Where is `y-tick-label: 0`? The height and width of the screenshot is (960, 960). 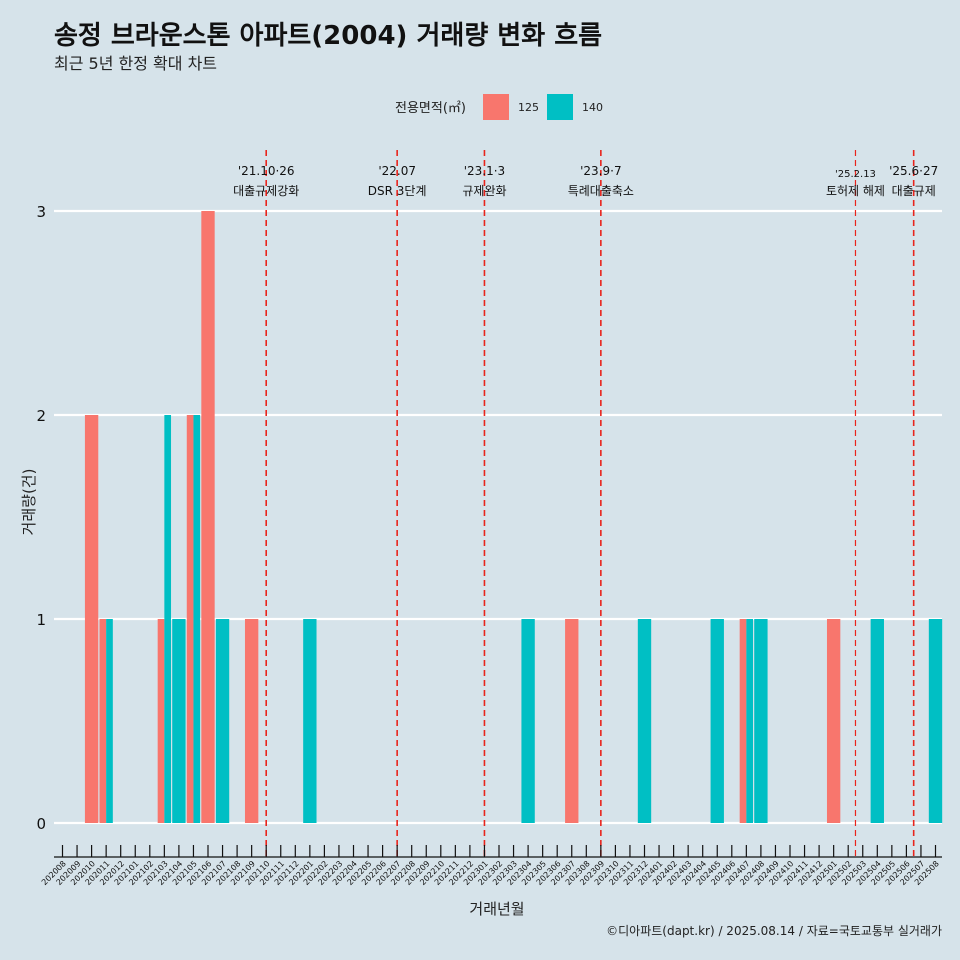 y-tick-label: 0 is located at coordinates (41, 824).